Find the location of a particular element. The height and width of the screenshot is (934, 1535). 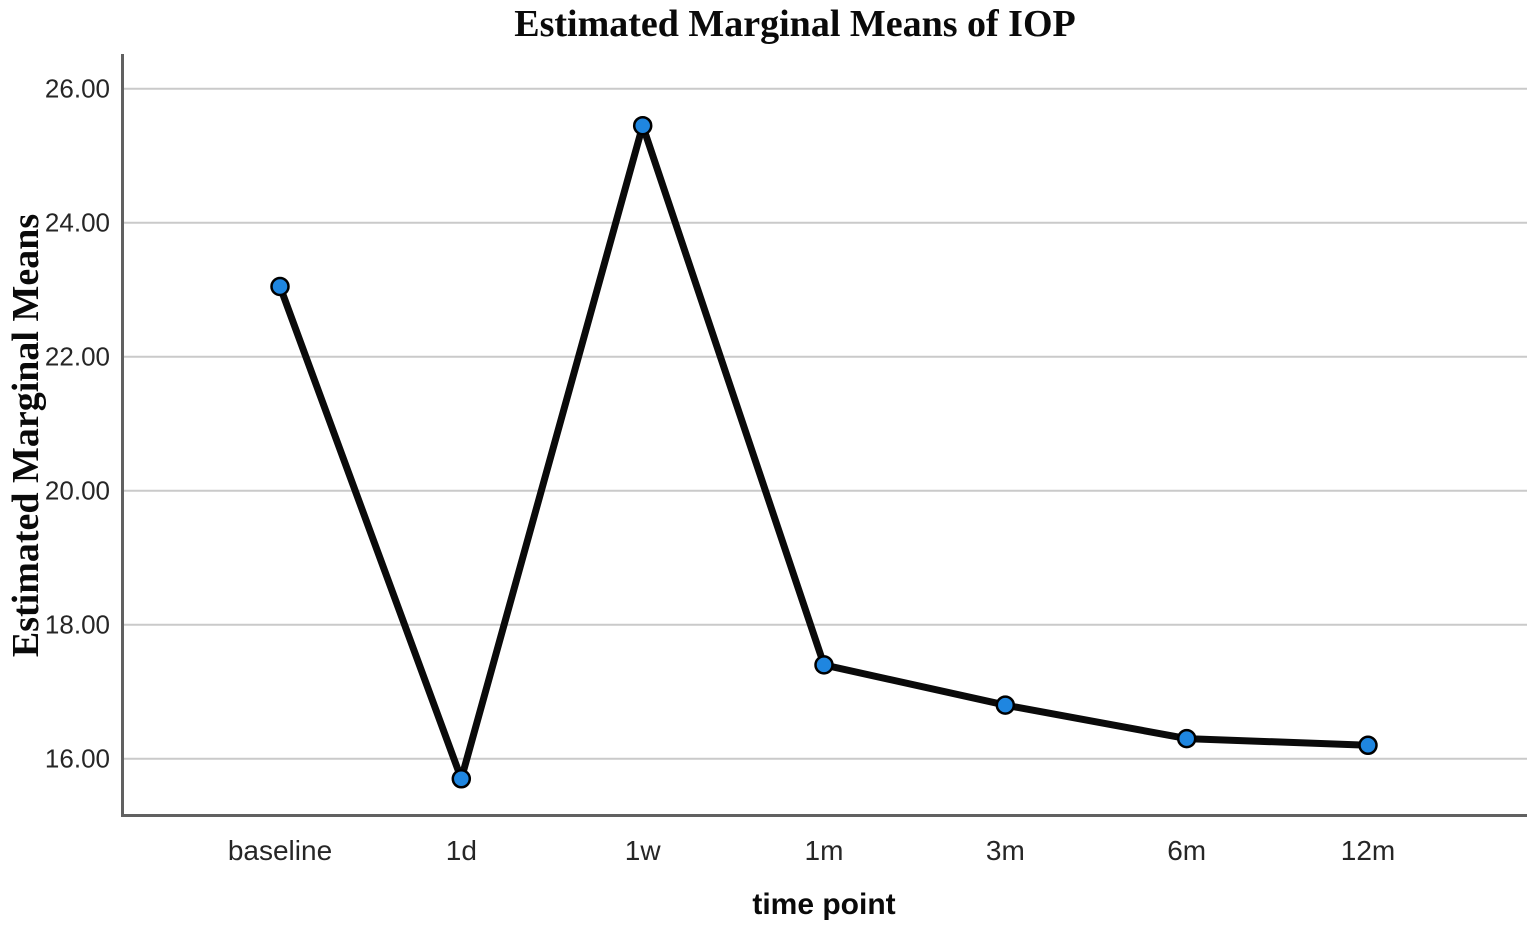

x-tick-label: 1w is located at coordinates (642, 850).